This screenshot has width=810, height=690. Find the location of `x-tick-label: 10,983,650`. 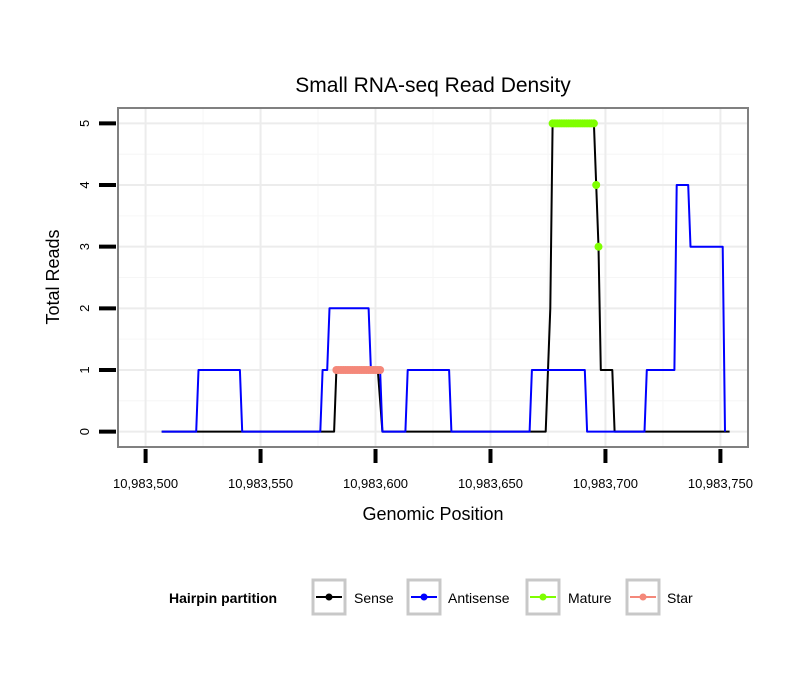

x-tick-label: 10,983,650 is located at coordinates (490, 483).